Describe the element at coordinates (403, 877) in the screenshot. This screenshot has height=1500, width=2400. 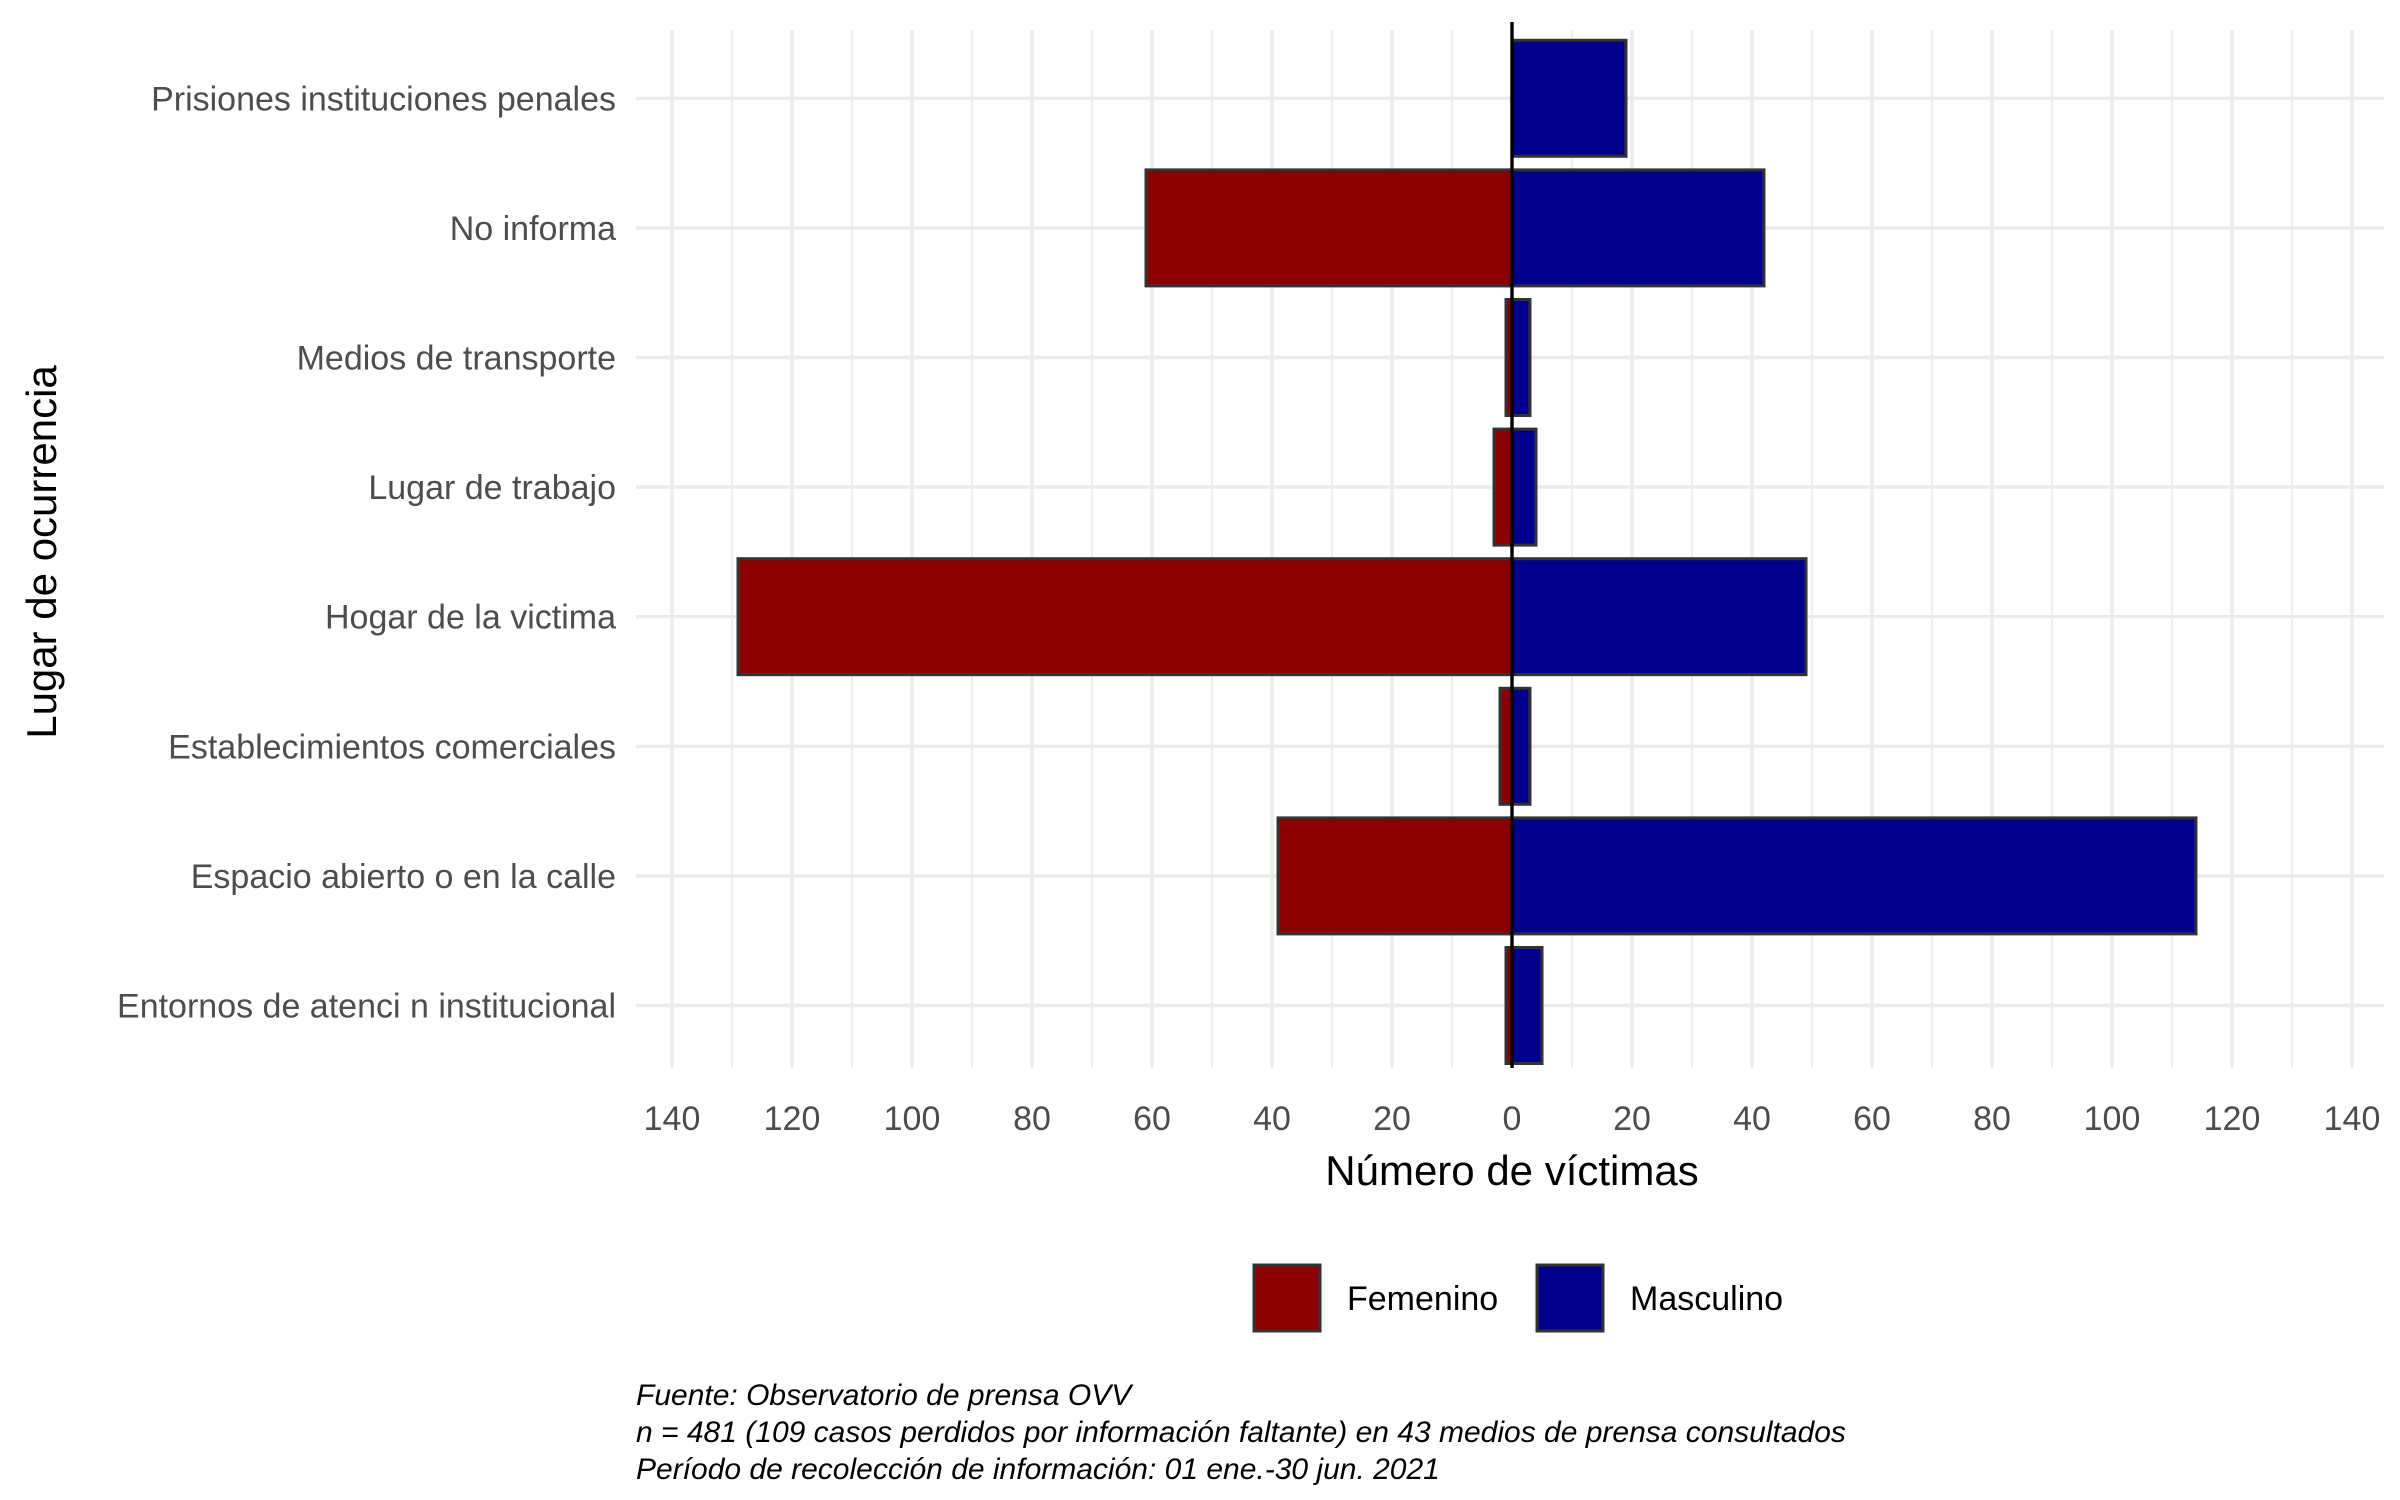
I see `y-tick-label: Espacio abierto o en la calle` at that location.